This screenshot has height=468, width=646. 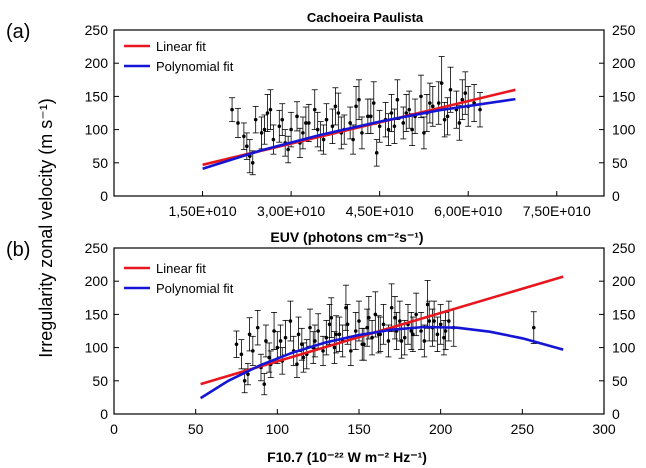 I want to click on figure-title: Cachoeira Paulista, so click(x=365, y=17).